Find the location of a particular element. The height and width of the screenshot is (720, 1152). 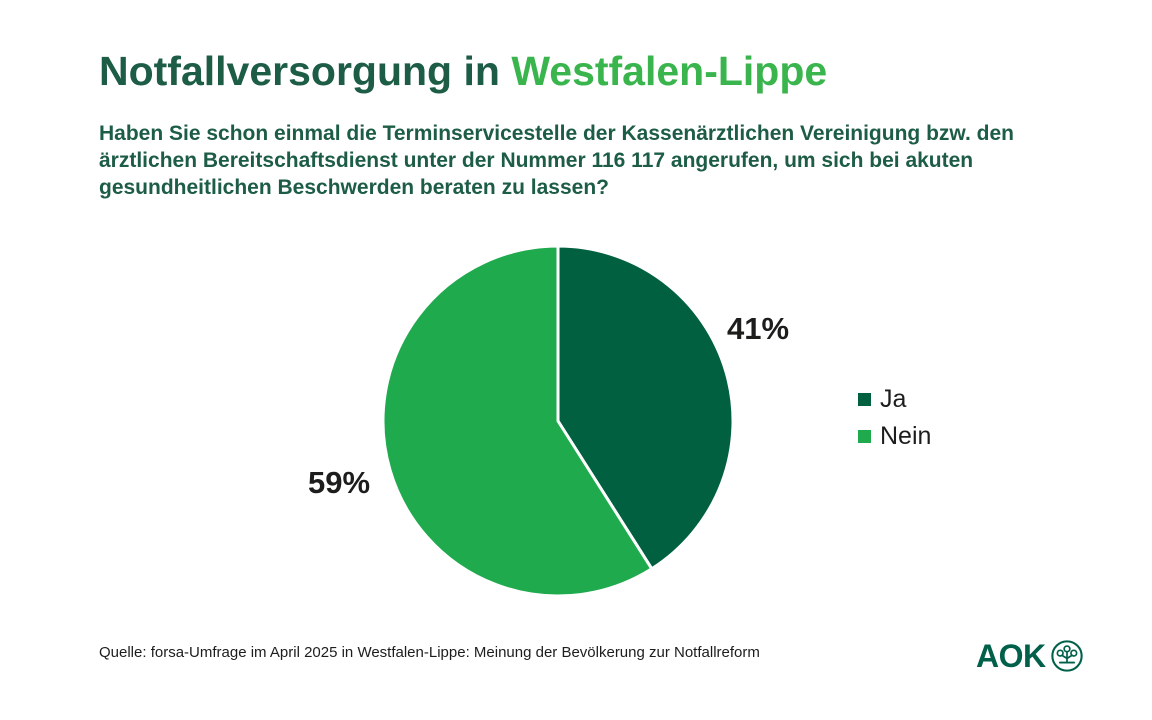

legend-label-nein: Nein is located at coordinates (906, 436).